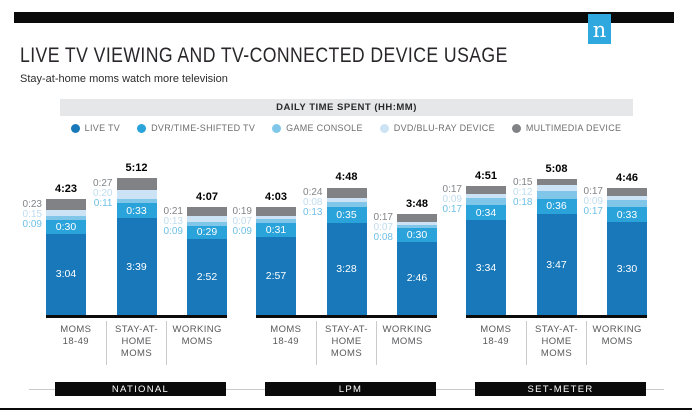  What do you see at coordinates (523, 202) in the screenshot?
I see `bar-side-label-game-console: 0:18` at bounding box center [523, 202].